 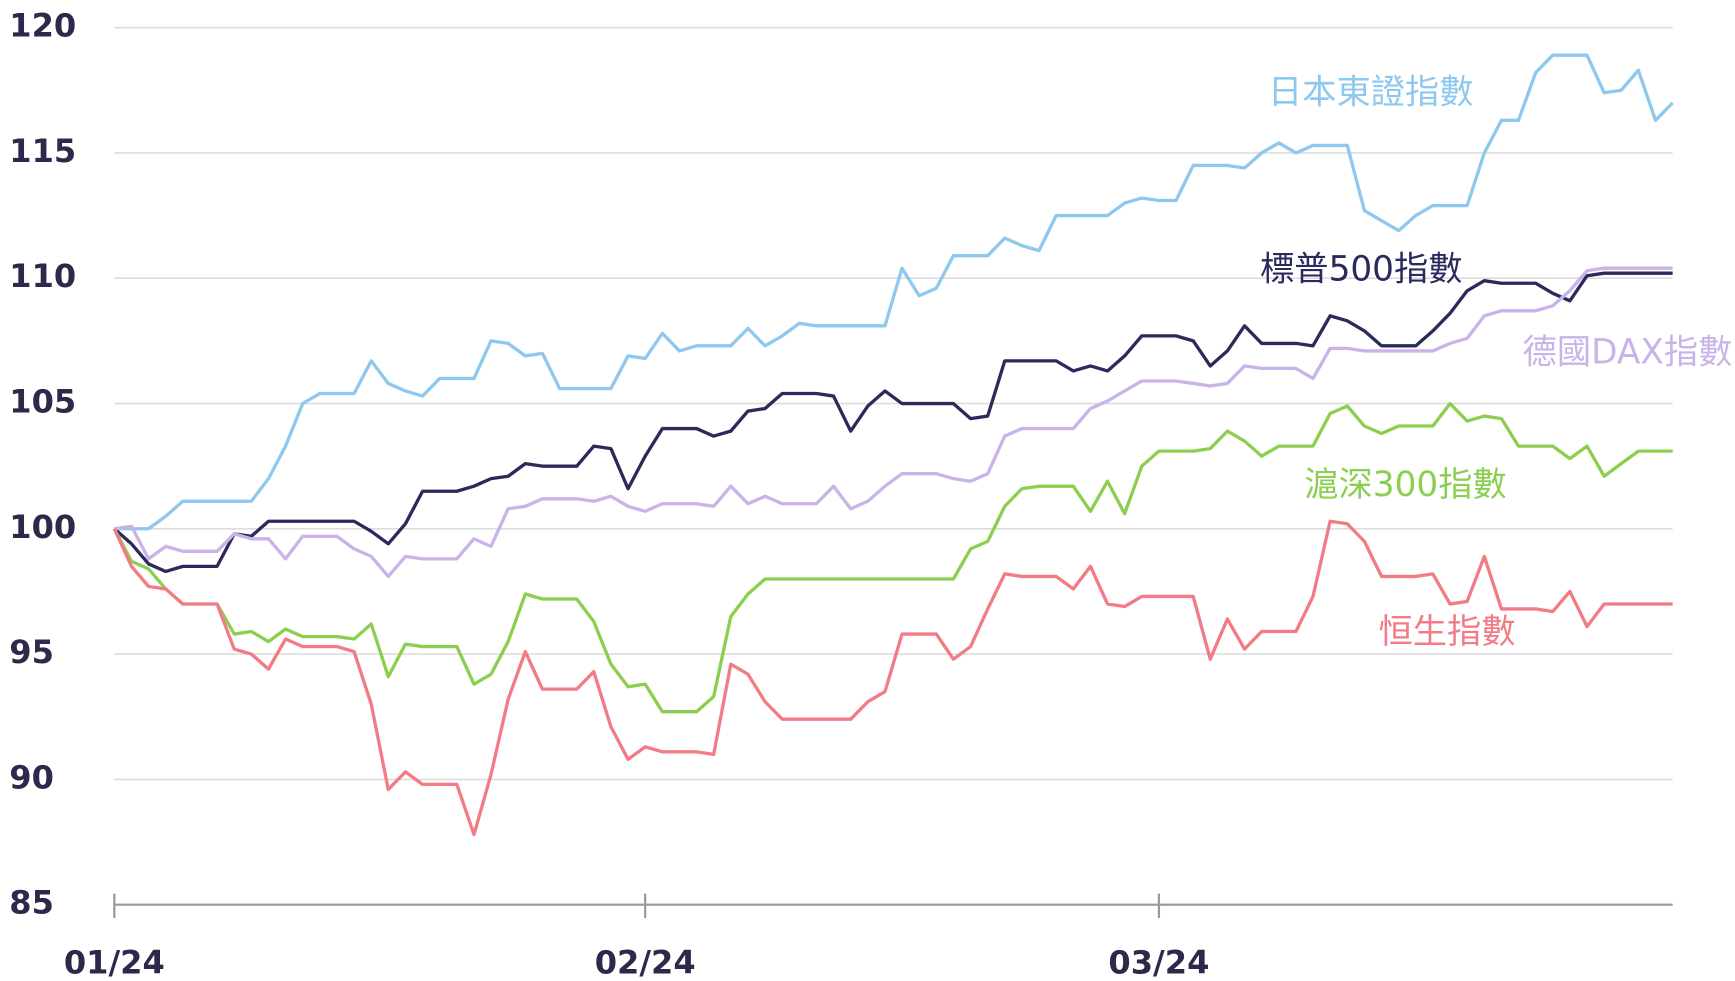 What do you see at coordinates (42, 527) in the screenshot?
I see `y-tick-label: 100` at bounding box center [42, 527].